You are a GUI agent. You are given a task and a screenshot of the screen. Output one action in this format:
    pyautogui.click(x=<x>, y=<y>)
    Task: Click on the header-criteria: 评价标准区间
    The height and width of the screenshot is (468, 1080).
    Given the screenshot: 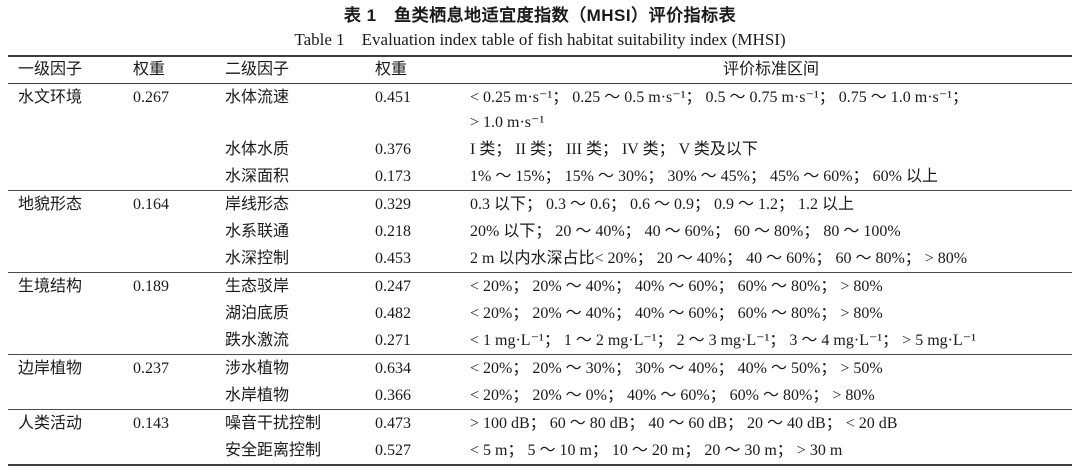 What is the action you would take?
    pyautogui.click(x=771, y=70)
    